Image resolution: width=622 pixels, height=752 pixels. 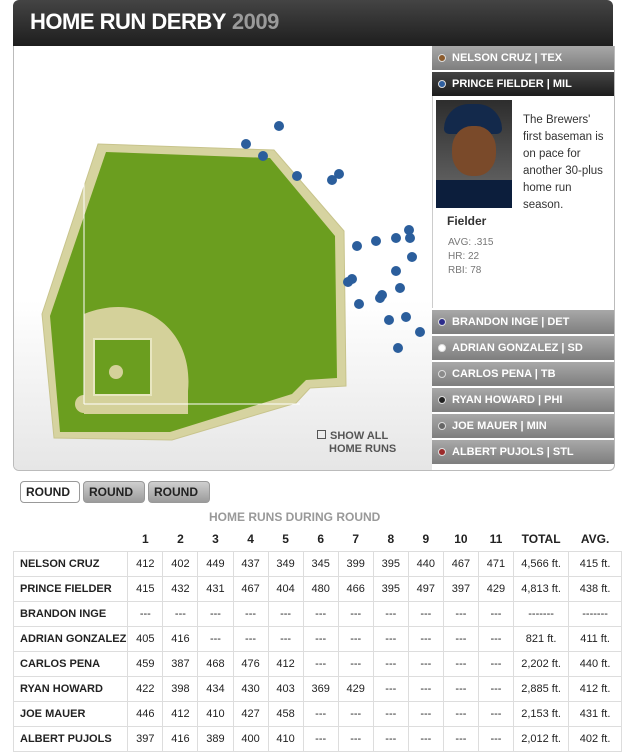 I want to click on player-tab-carlos-pena: CARLOS PENA | TB, so click(x=523, y=374).